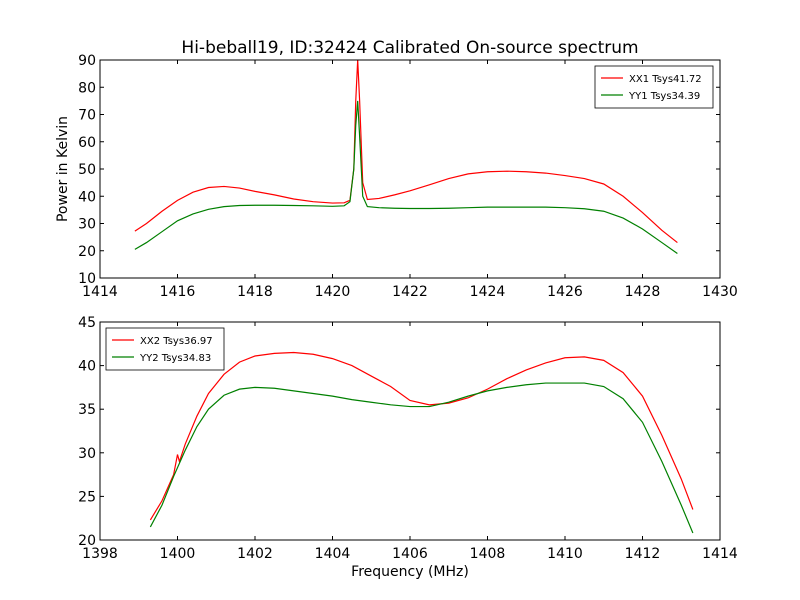  What do you see at coordinates (643, 554) in the screenshot?
I see `x-tick-label: 1412` at bounding box center [643, 554].